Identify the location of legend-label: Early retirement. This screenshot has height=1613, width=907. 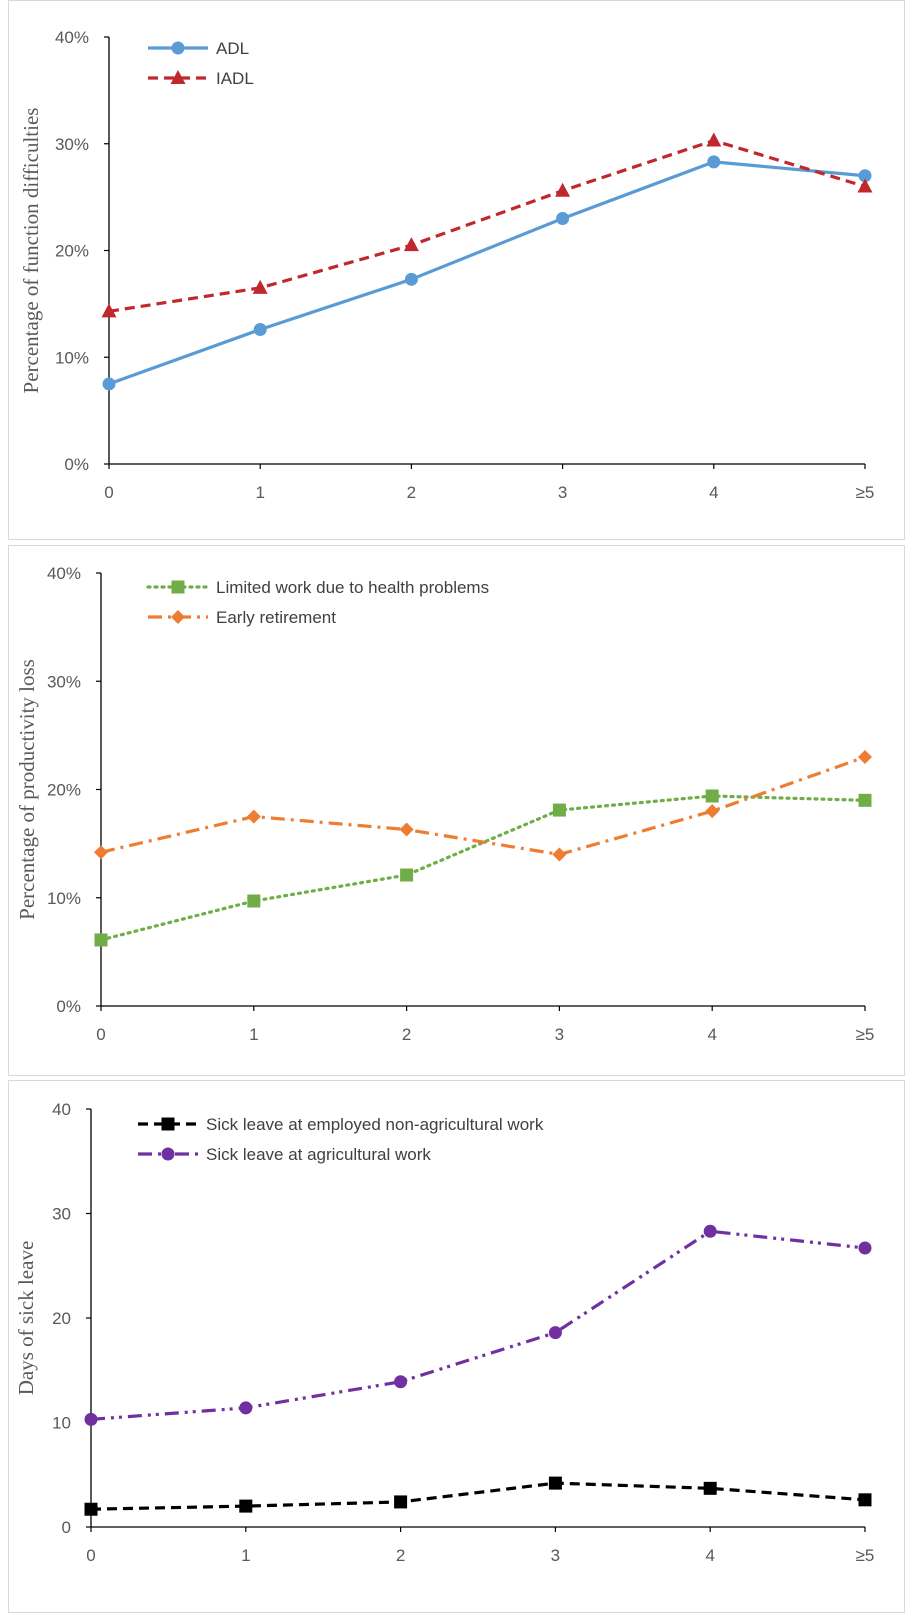
(276, 617).